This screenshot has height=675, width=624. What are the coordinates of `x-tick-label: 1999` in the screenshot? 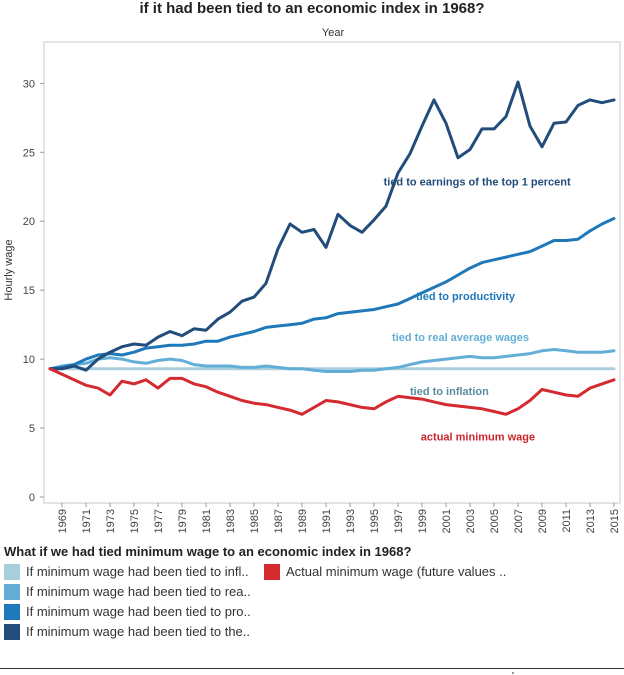 It's located at (423, 521).